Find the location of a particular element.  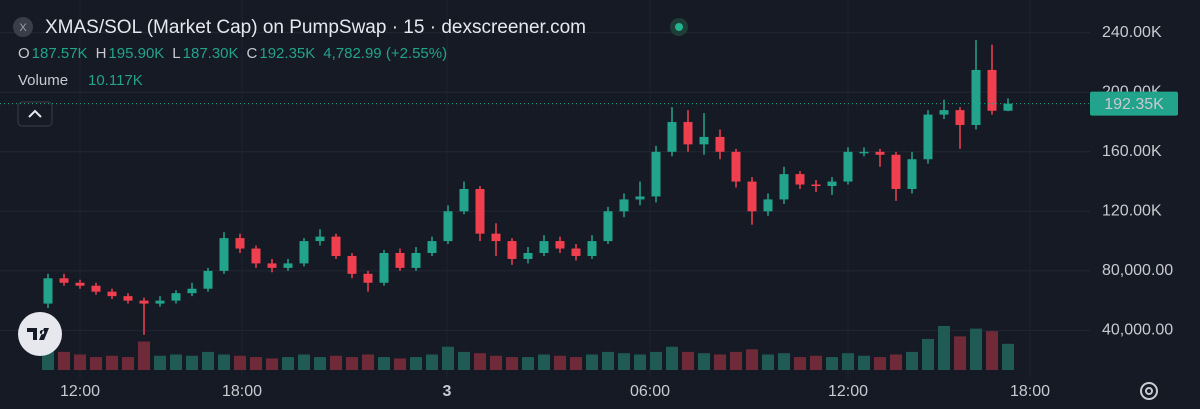

collapse-arrow is located at coordinates (35, 113).